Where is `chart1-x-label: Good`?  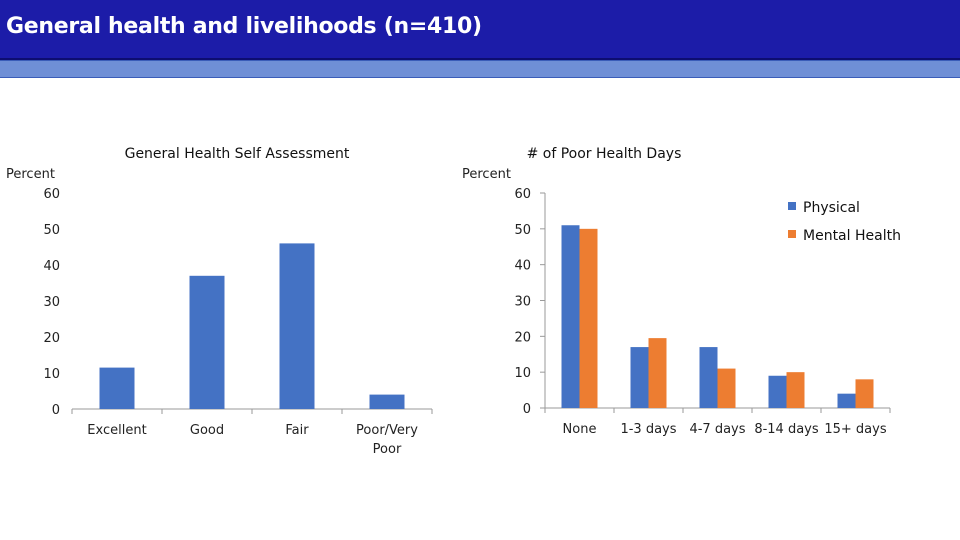 chart1-x-label: Good is located at coordinates (207, 430).